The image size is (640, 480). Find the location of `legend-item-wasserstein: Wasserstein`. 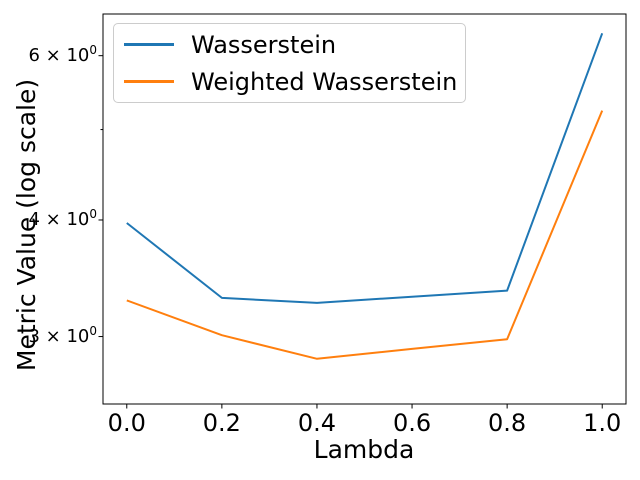

legend-item-wasserstein: Wasserstein is located at coordinates (289, 45).